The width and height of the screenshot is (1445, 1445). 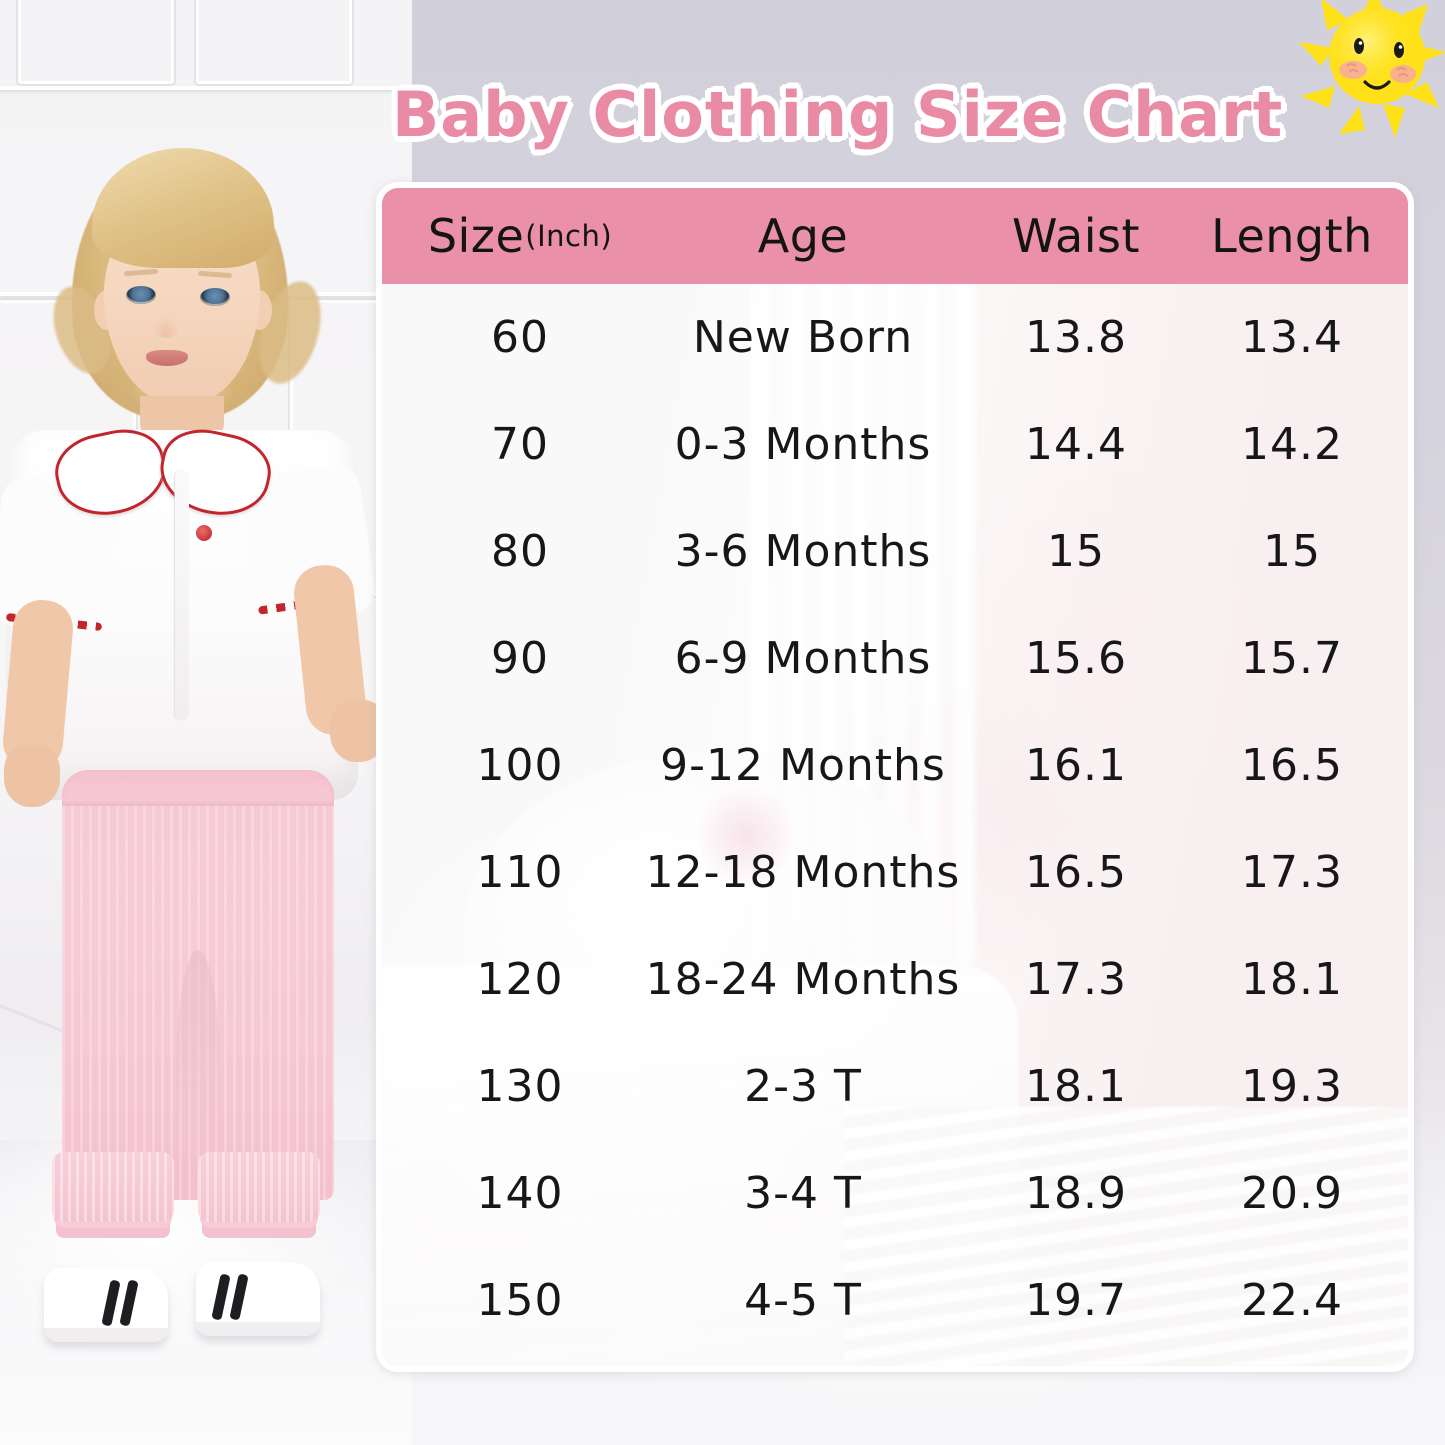 What do you see at coordinates (803, 337) in the screenshot?
I see `cell-age: New Born` at bounding box center [803, 337].